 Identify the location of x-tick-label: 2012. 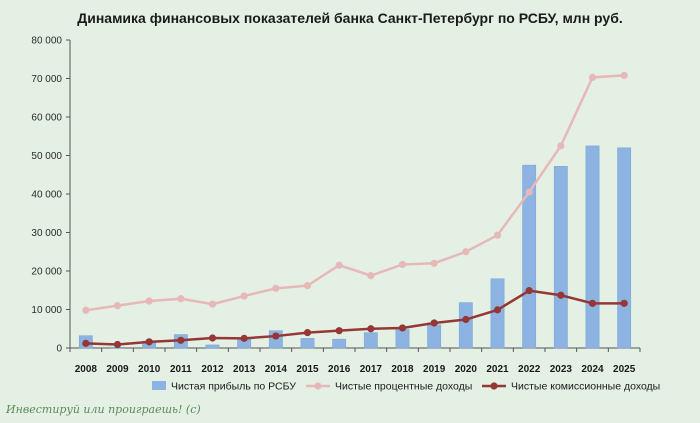
(212, 369).